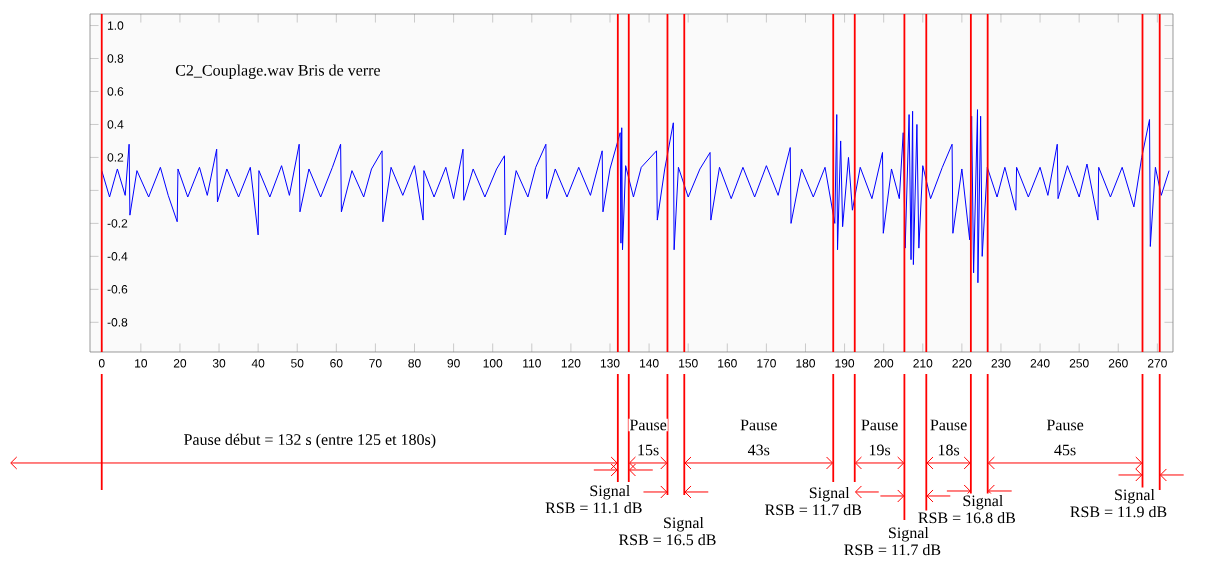  I want to click on x-tick-label: 260, so click(1118, 363).